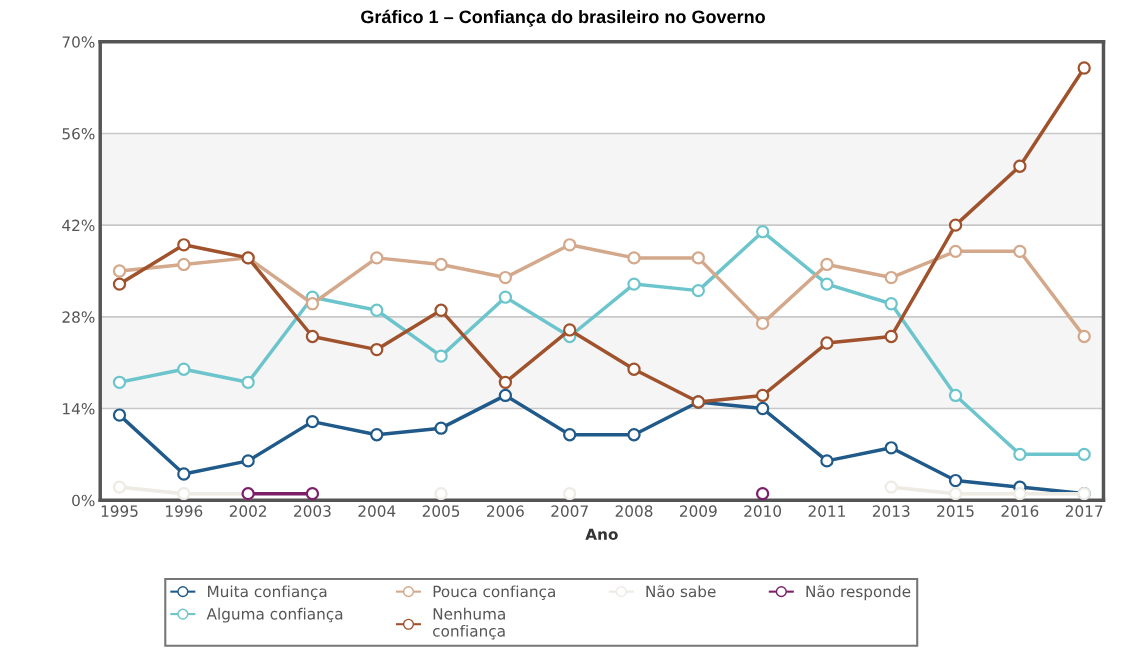  What do you see at coordinates (248, 511) in the screenshot?
I see `x-tick-label: 2002` at bounding box center [248, 511].